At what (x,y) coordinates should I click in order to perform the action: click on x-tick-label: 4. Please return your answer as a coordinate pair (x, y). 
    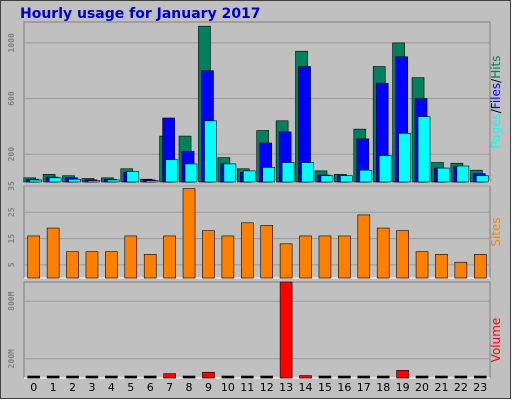
    Looking at the image, I should click on (111, 387).